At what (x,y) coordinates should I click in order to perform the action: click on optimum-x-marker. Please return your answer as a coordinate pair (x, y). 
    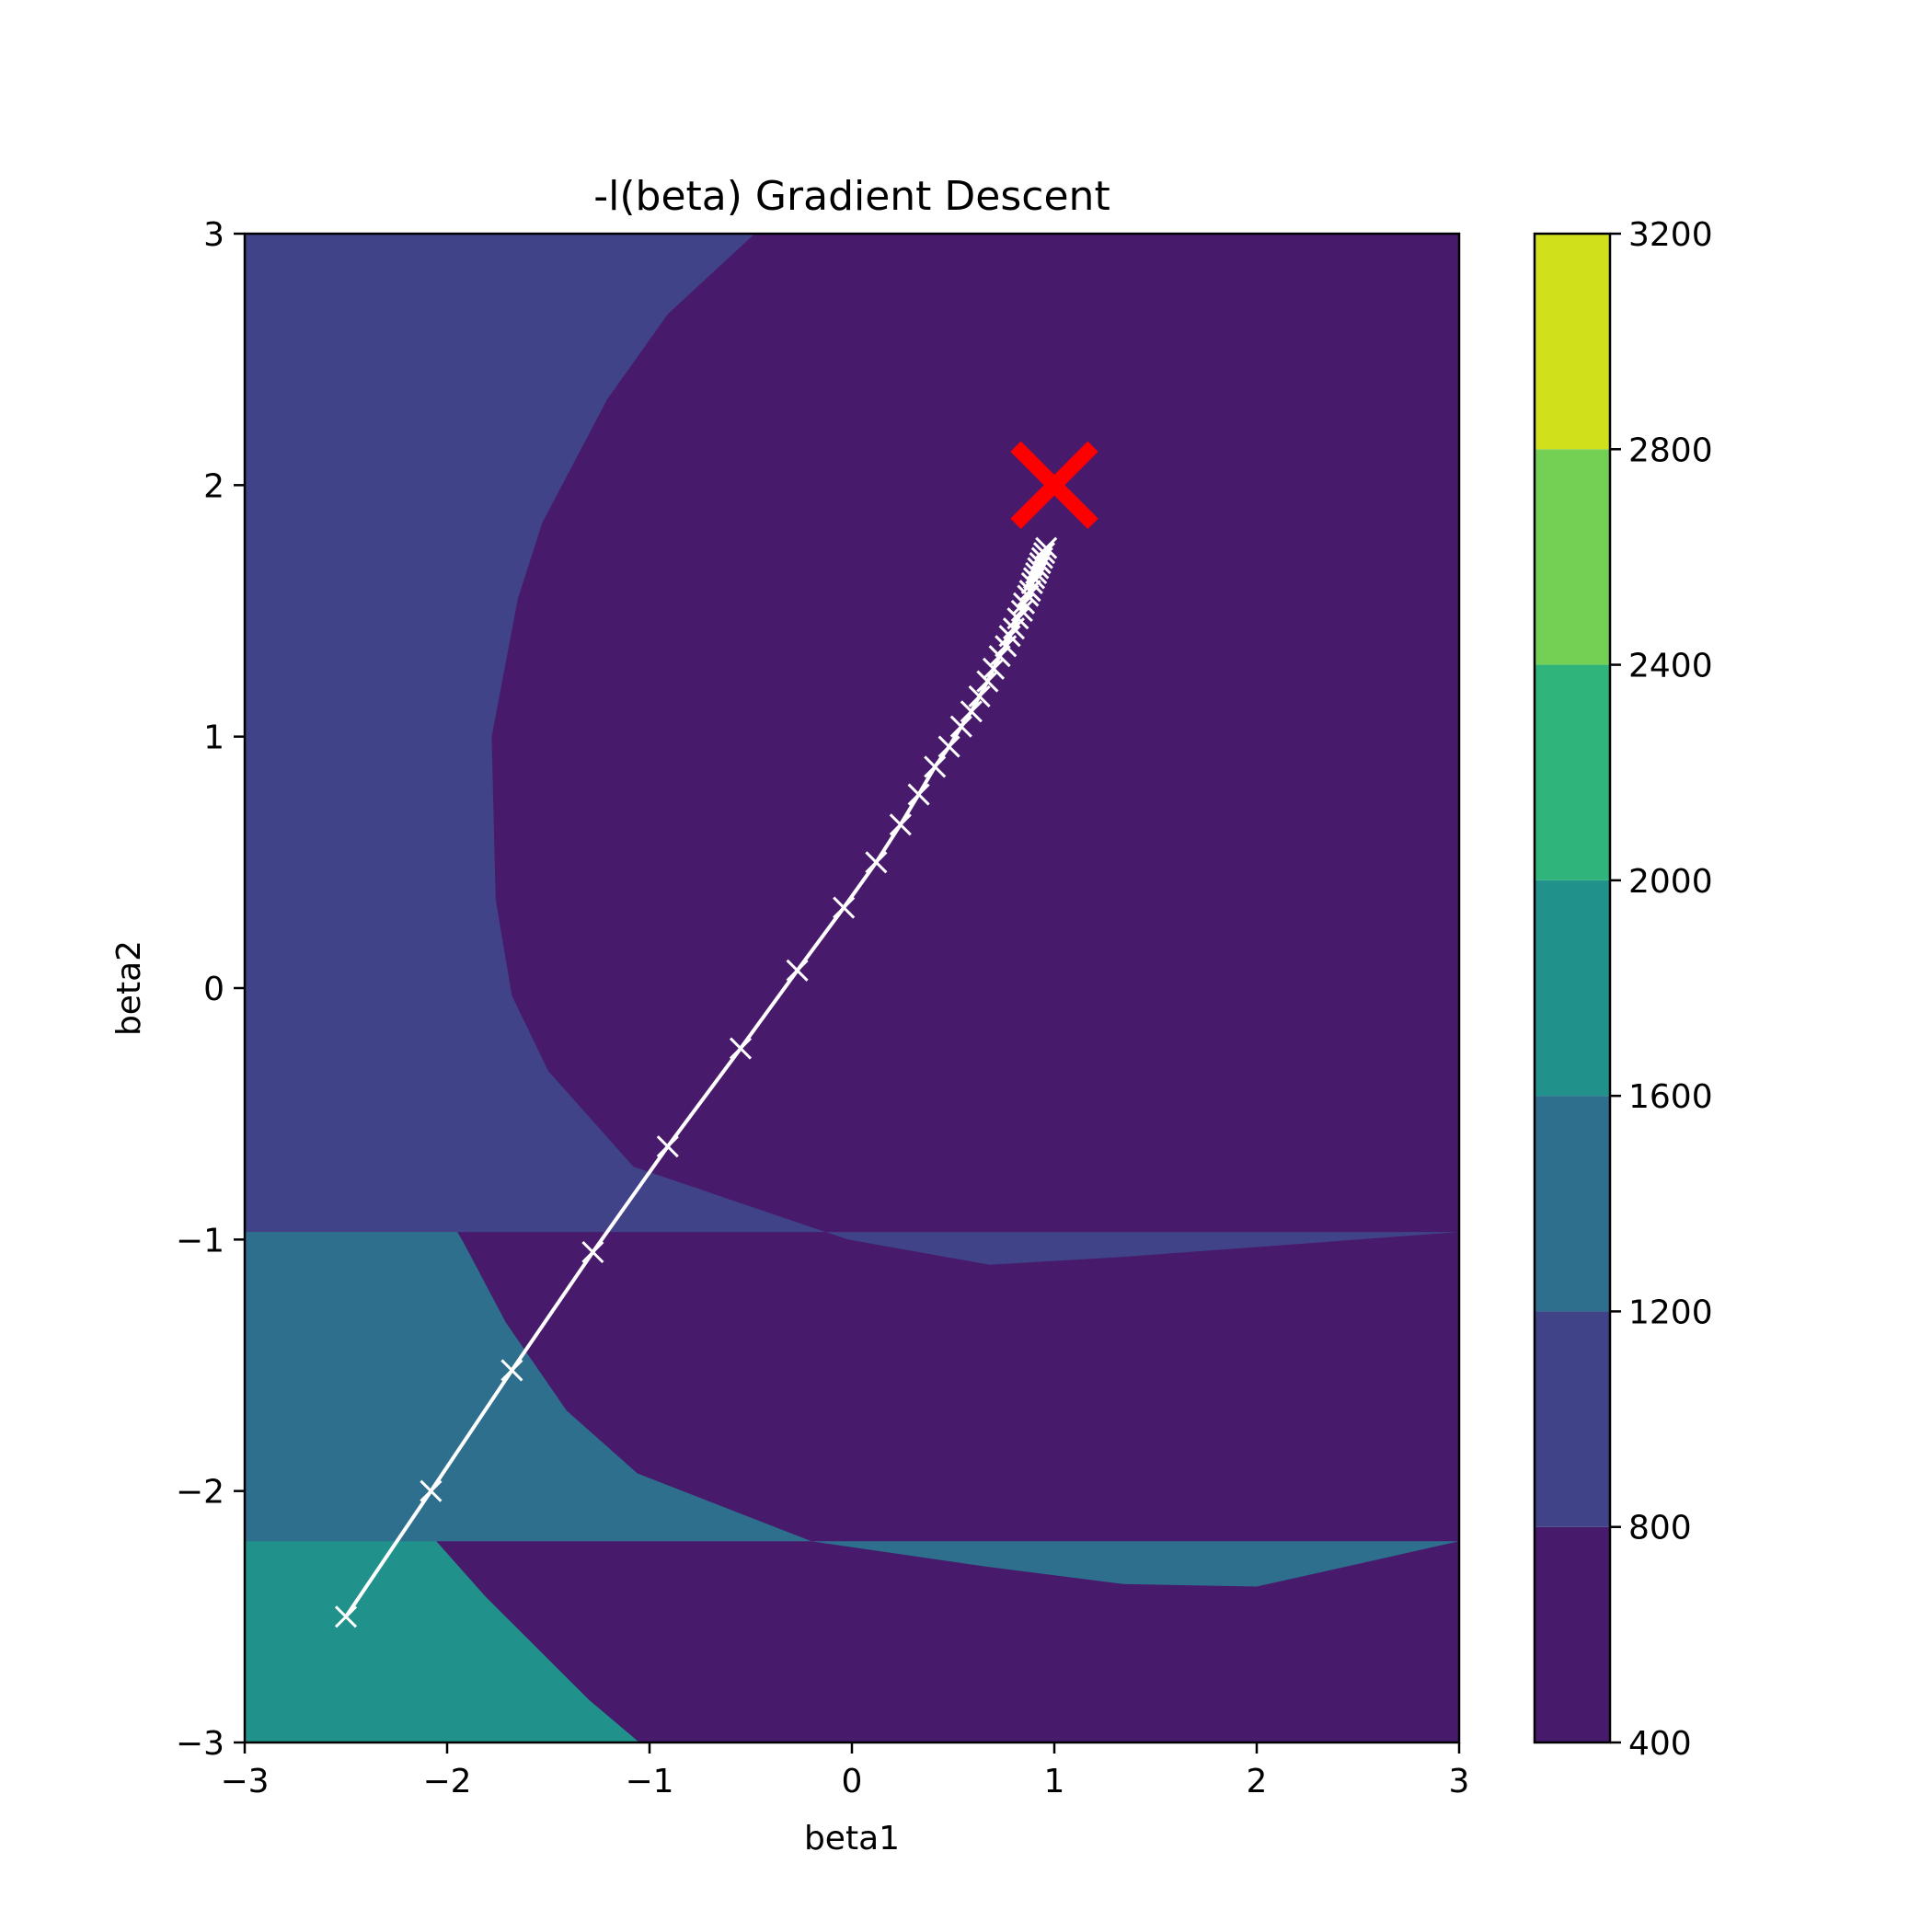
    Looking at the image, I should click on (1054, 485).